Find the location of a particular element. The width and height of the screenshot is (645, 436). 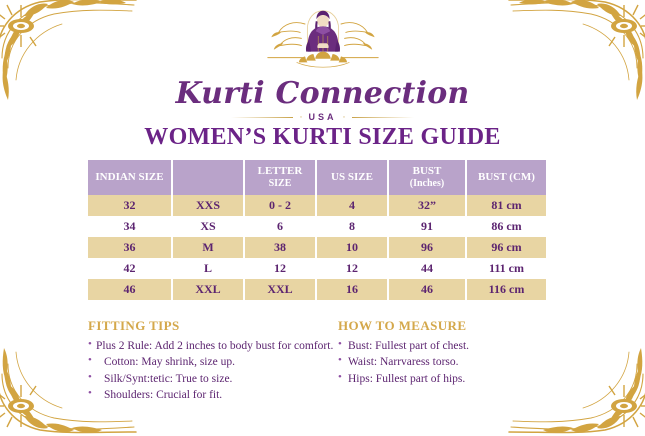

usa-rule-left is located at coordinates (262, 117).